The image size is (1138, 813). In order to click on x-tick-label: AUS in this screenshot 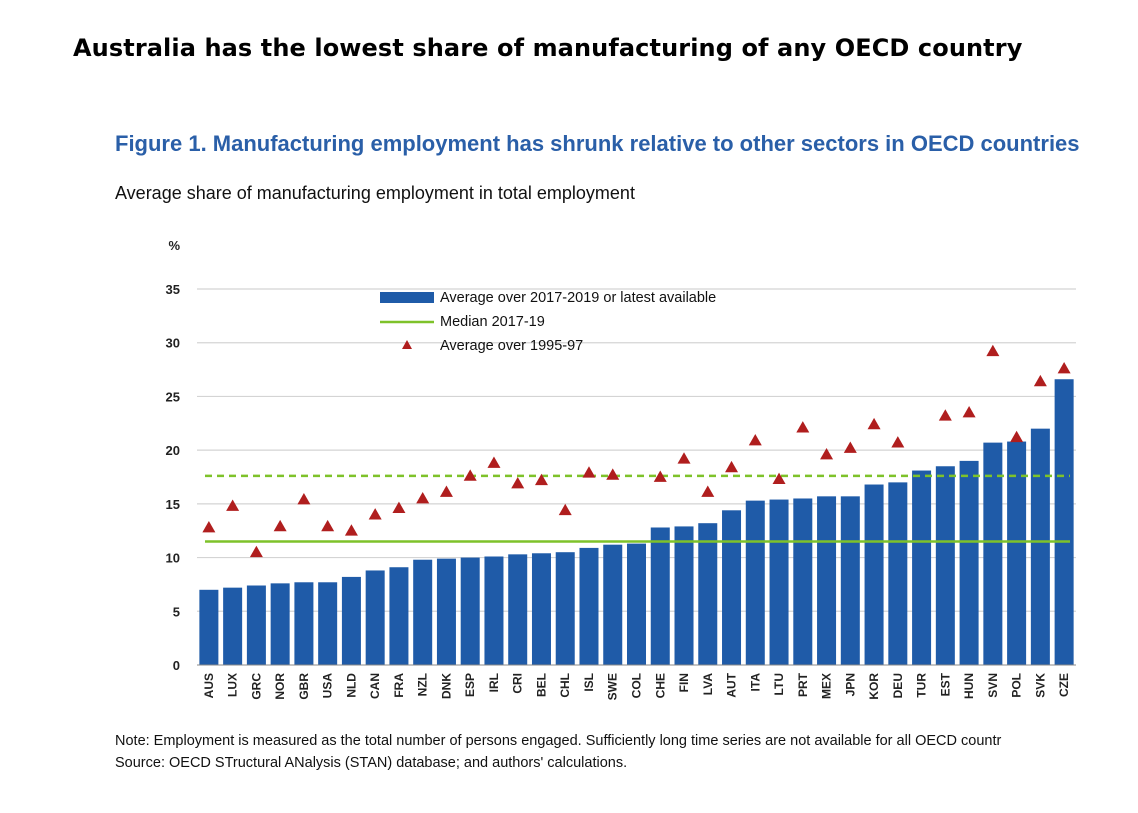, I will do `click(209, 685)`.